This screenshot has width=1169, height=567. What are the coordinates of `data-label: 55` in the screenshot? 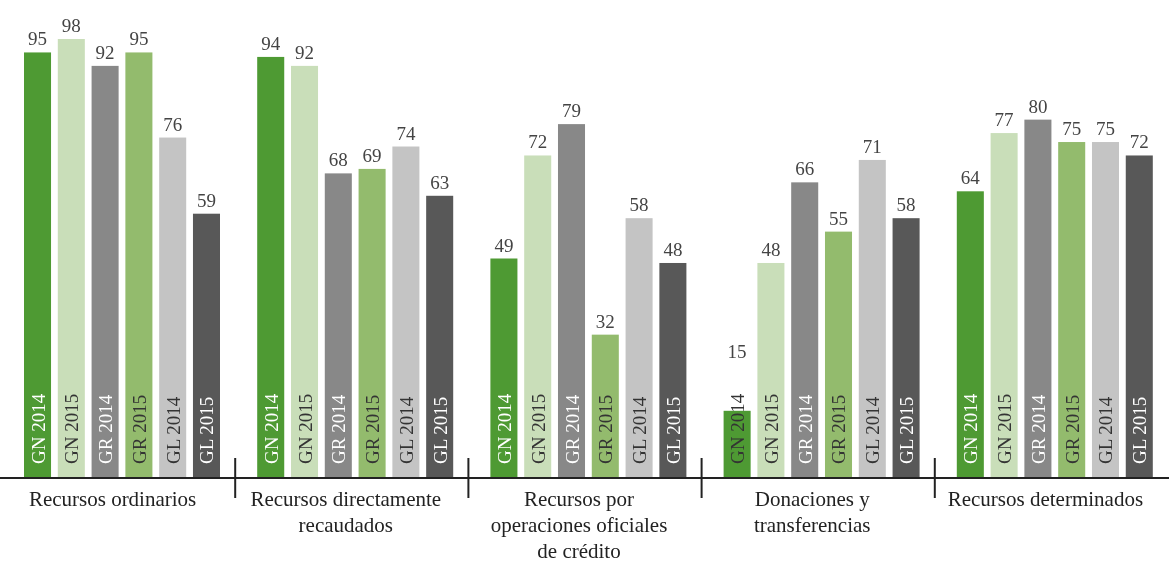 It's located at (838, 218).